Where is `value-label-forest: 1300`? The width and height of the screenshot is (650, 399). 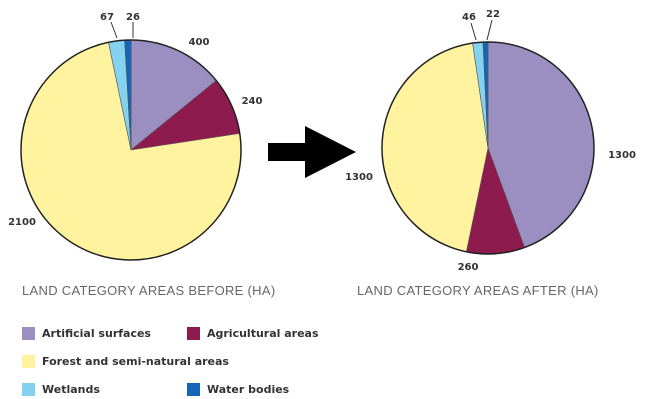 value-label-forest: 1300 is located at coordinates (359, 177).